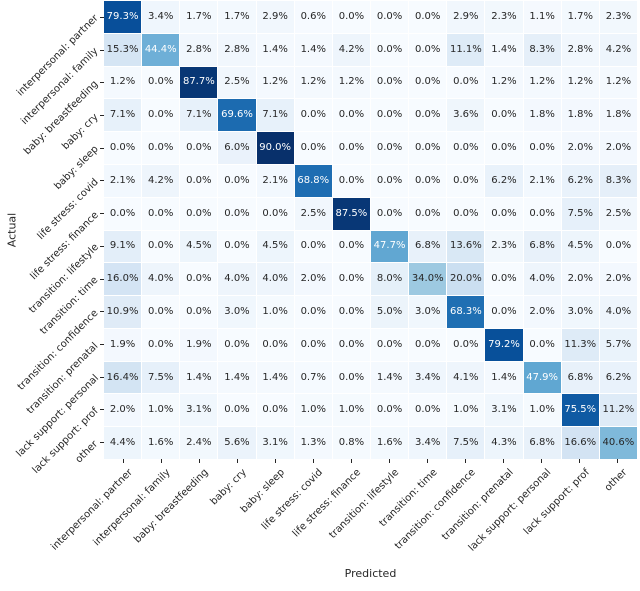 The image size is (640, 591). What do you see at coordinates (616, 480) in the screenshot?
I see `x-tick-label: other` at bounding box center [616, 480].